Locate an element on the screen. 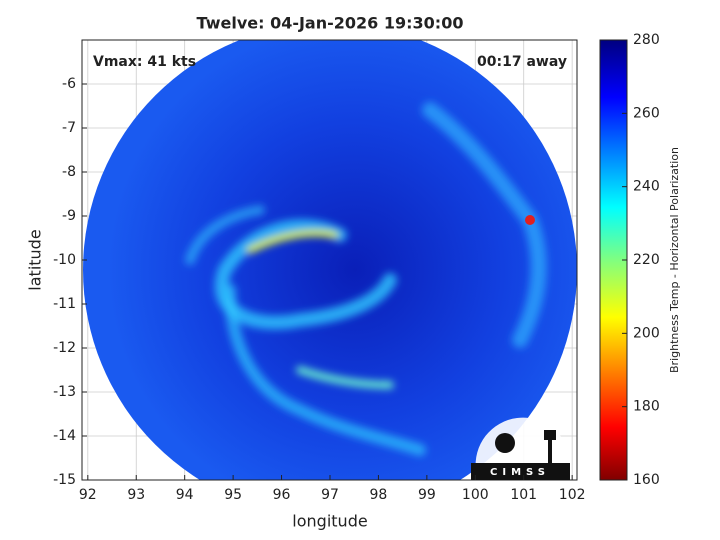  colorbar-tick-label: 160 is located at coordinates (646, 480).